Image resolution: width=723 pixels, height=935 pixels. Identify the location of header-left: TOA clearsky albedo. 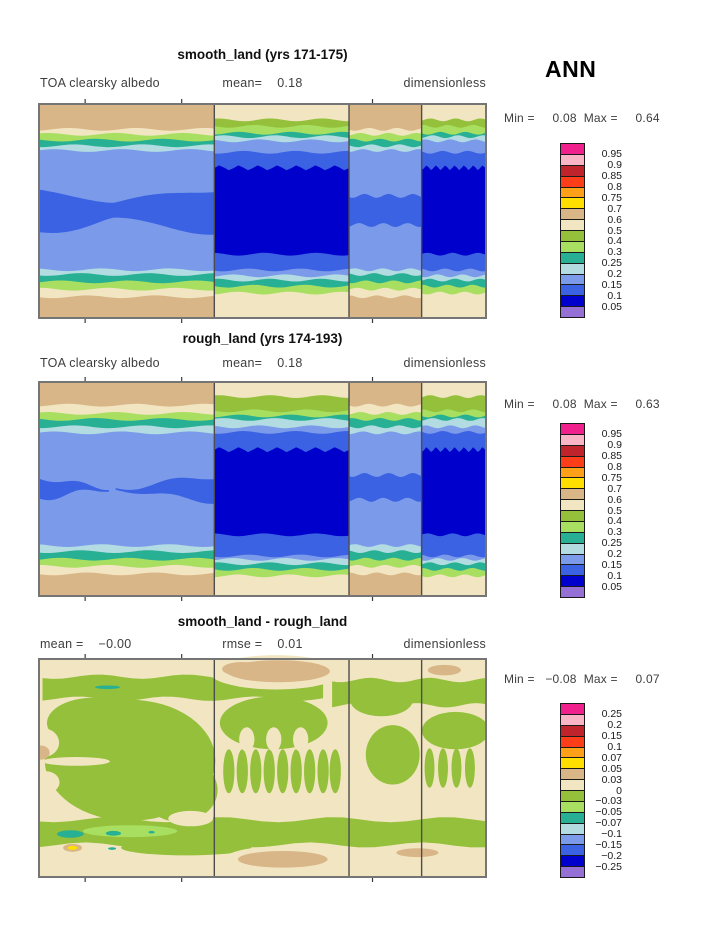
(107, 83).